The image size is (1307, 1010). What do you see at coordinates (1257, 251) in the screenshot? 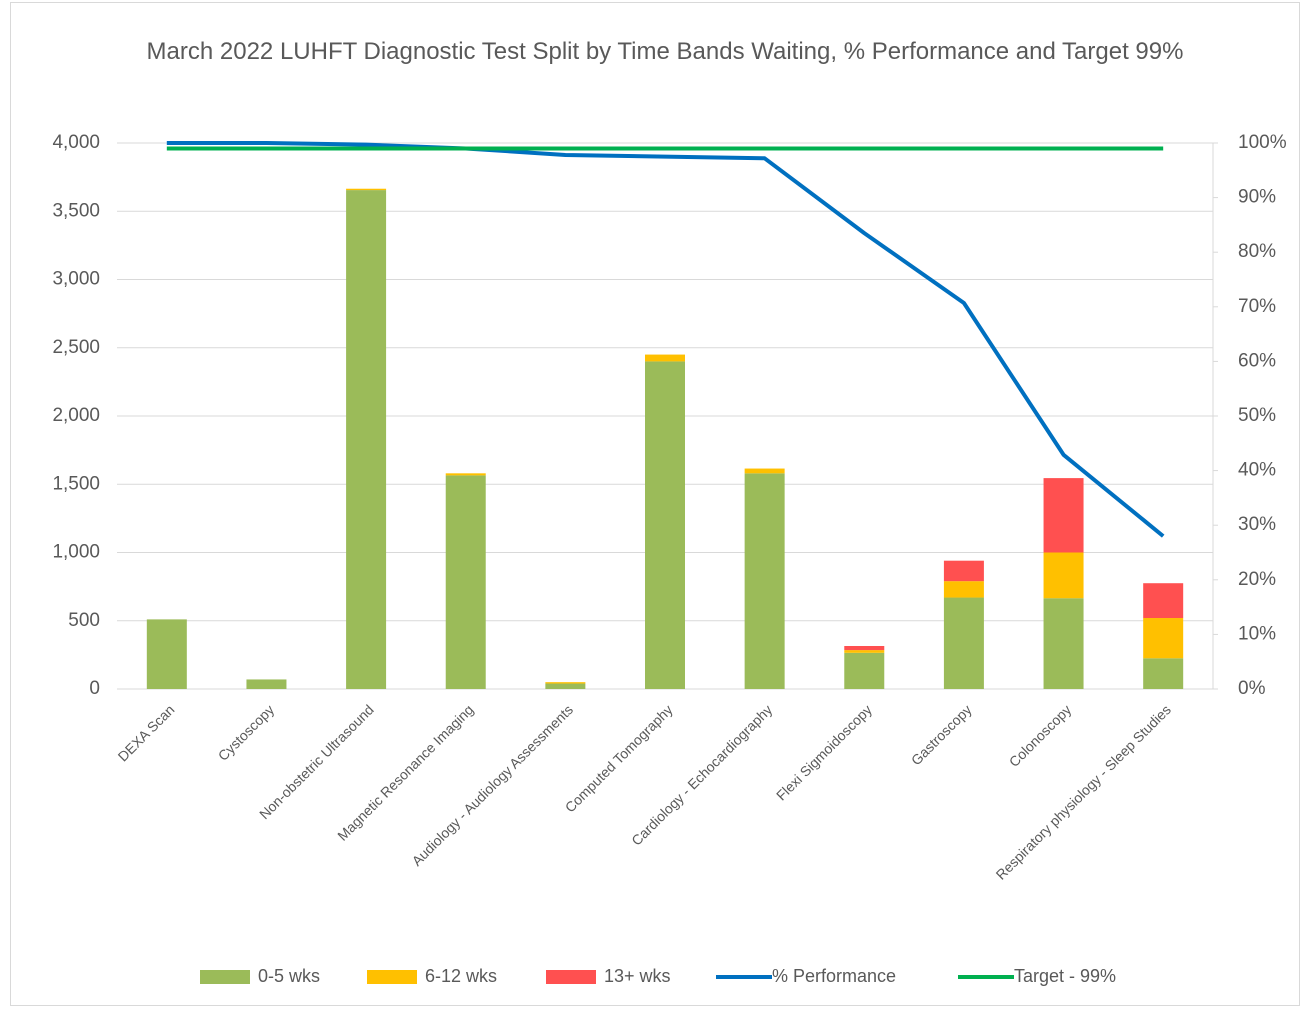
I see `y2-tick-label: 80%` at bounding box center [1257, 251].